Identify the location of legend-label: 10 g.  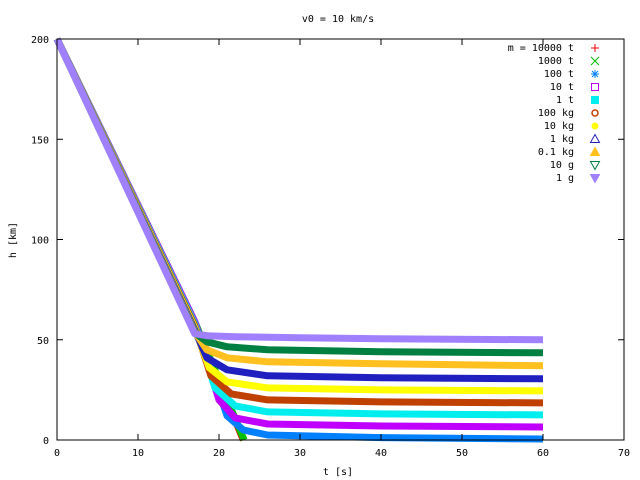
(562, 165).